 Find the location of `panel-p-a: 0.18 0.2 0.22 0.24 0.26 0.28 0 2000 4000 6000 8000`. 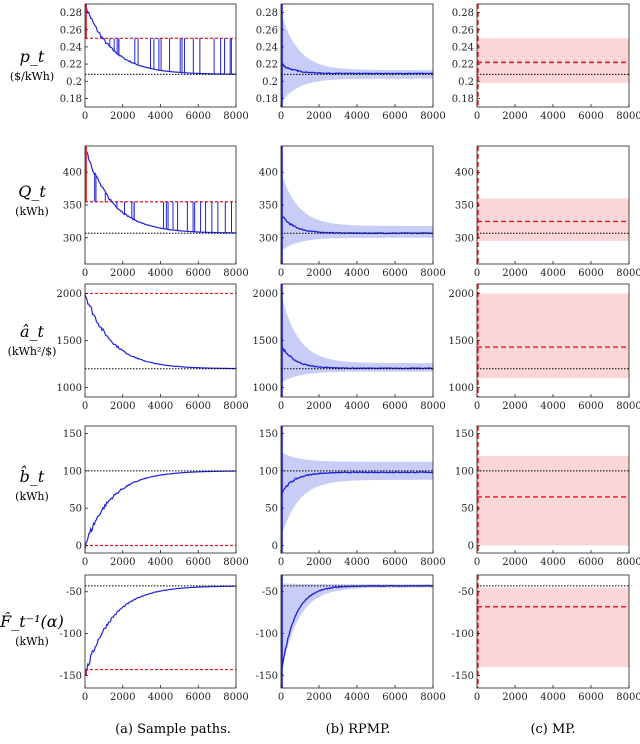

panel-p-a: 0.18 0.2 0.22 0.24 0.26 0.28 0 2000 4000 6000 8000 is located at coordinates (154, 62).